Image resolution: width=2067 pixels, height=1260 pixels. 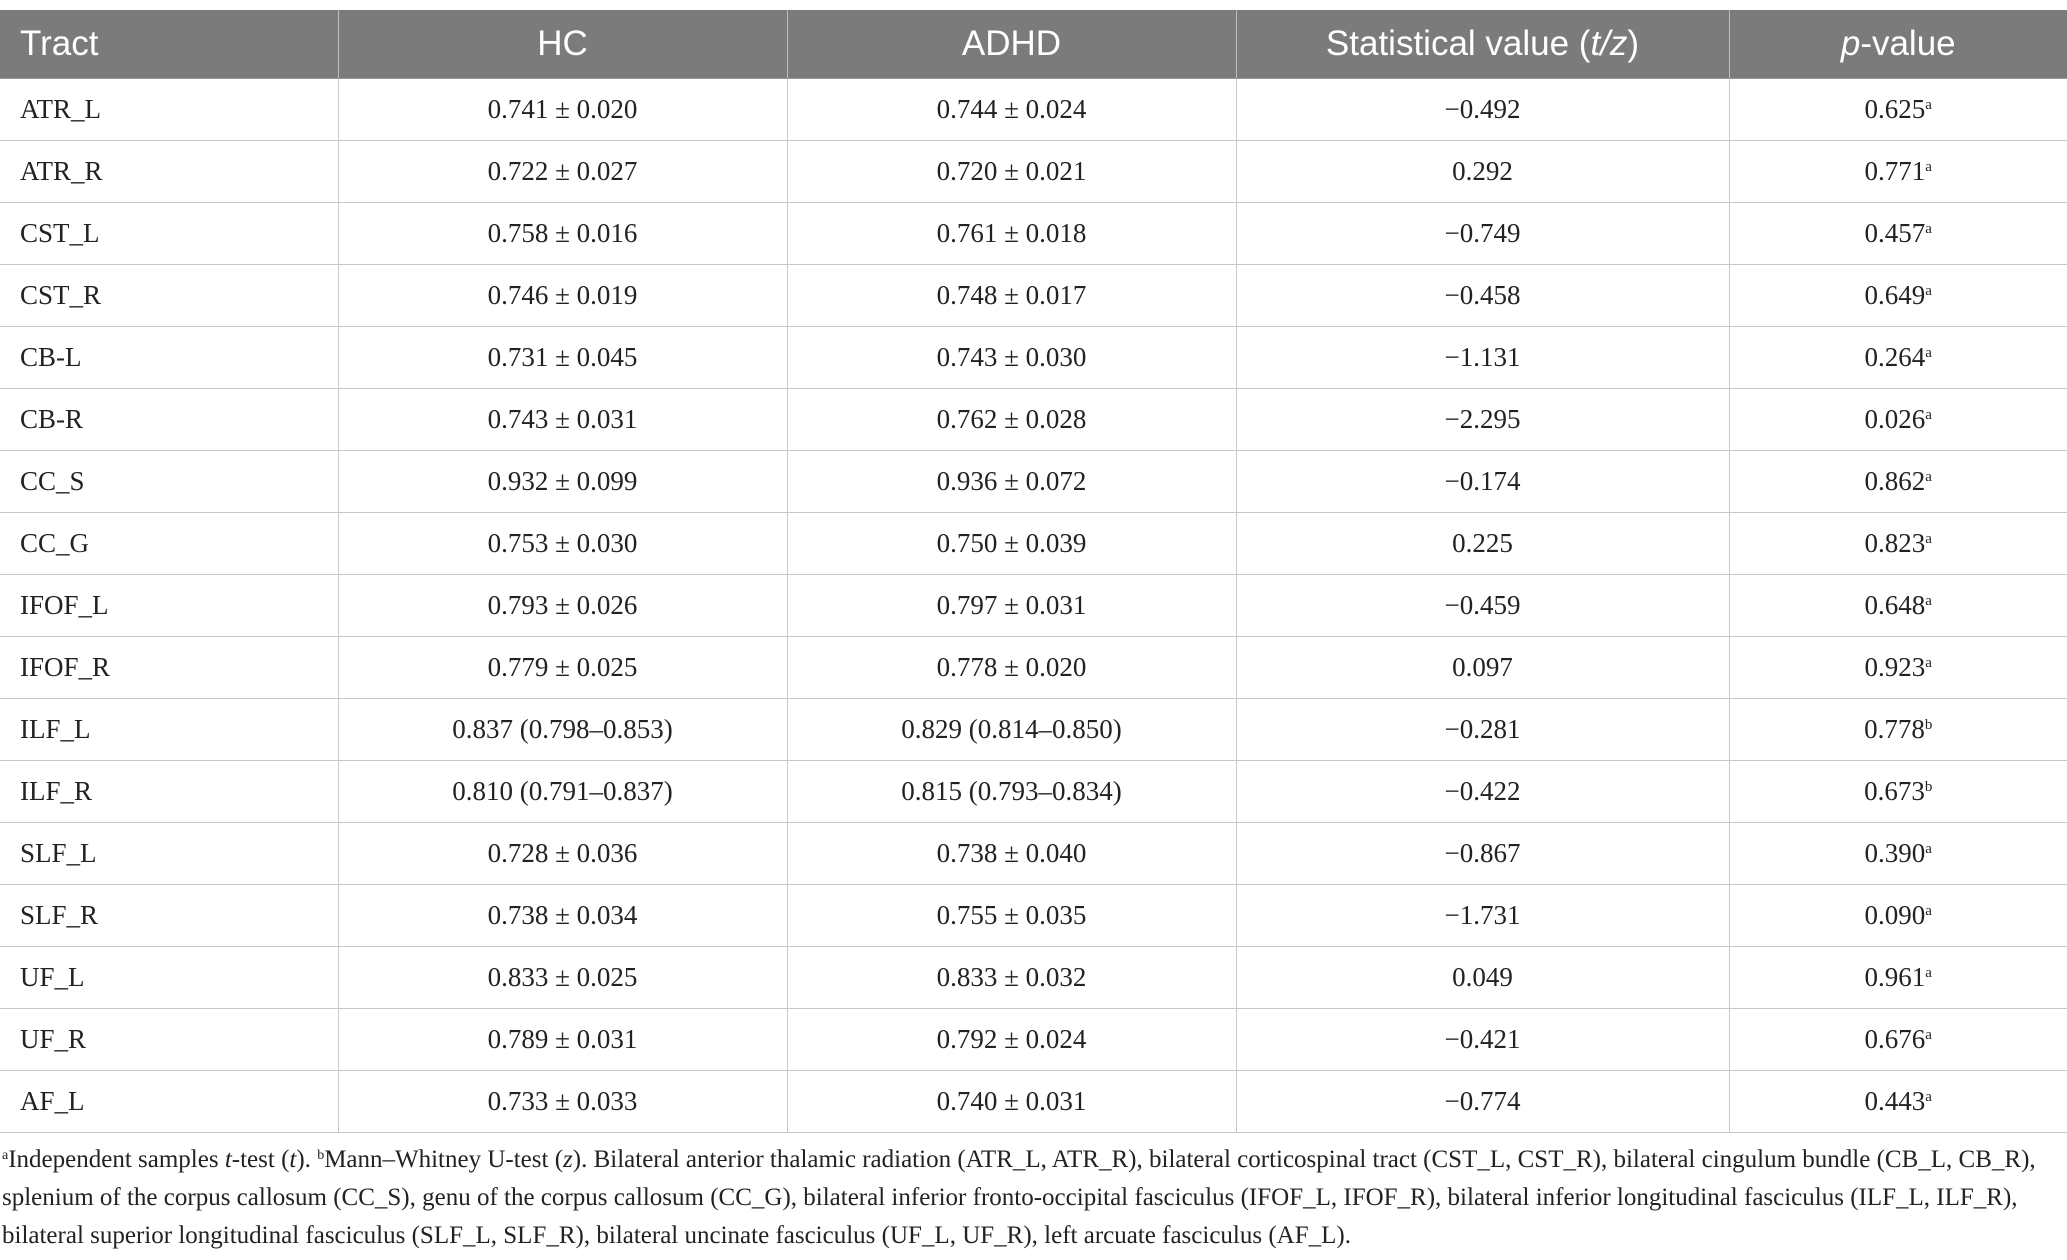 I want to click on cell-tract: SLF_R, so click(x=169, y=915).